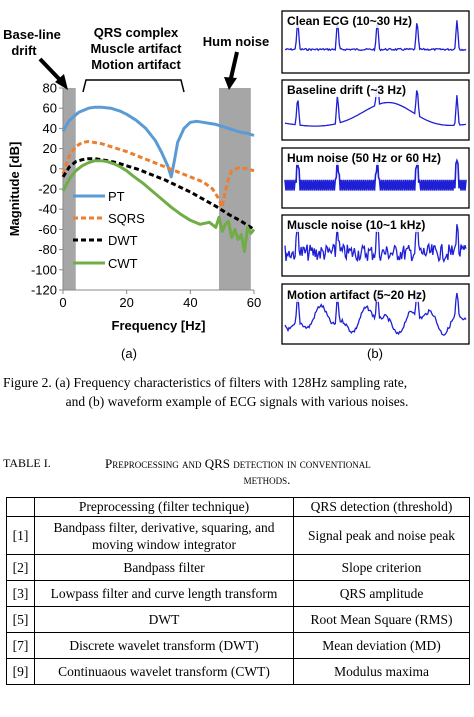  Describe the element at coordinates (47, 209) in the screenshot. I see `y-tick-label: -40` at that location.